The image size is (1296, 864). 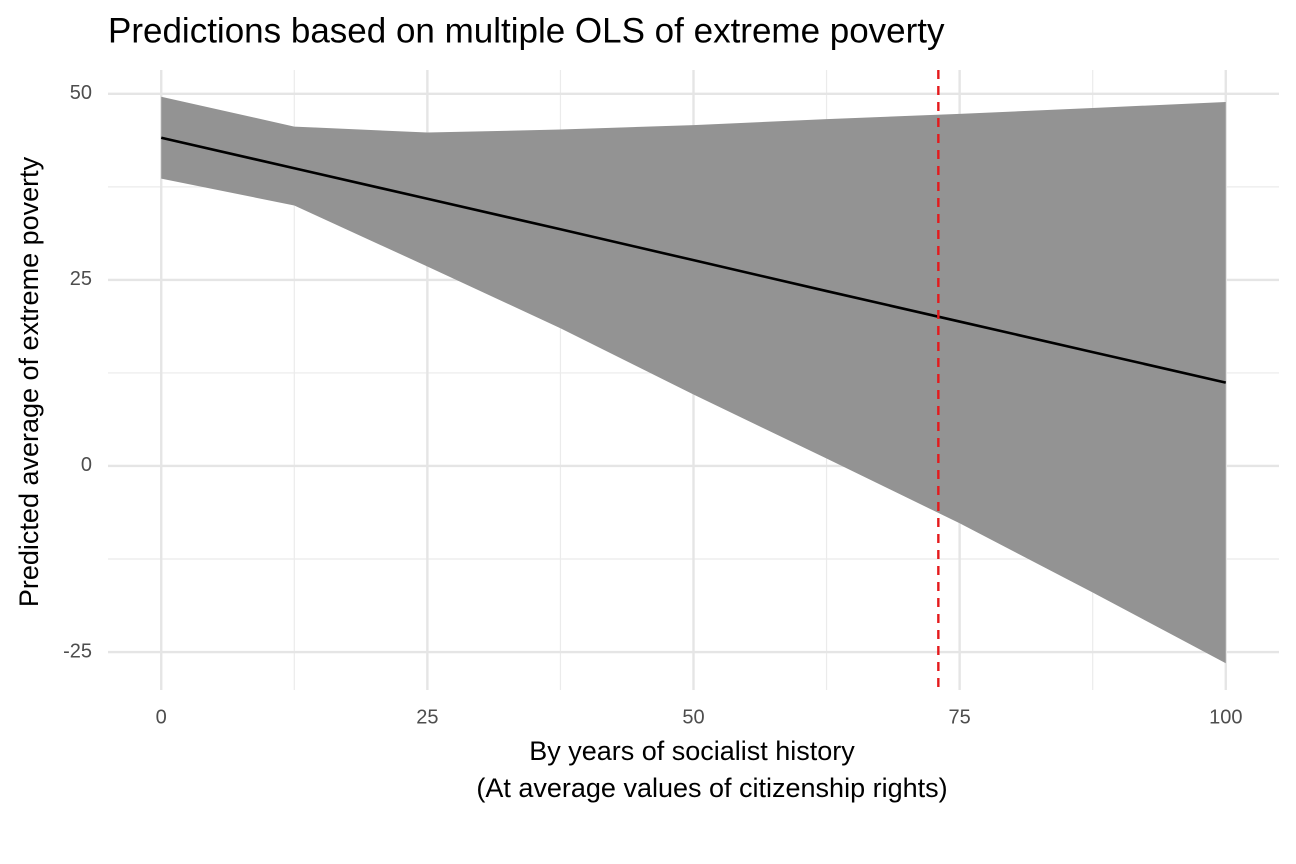 I want to click on y-tick-label: -25, so click(x=77, y=651).